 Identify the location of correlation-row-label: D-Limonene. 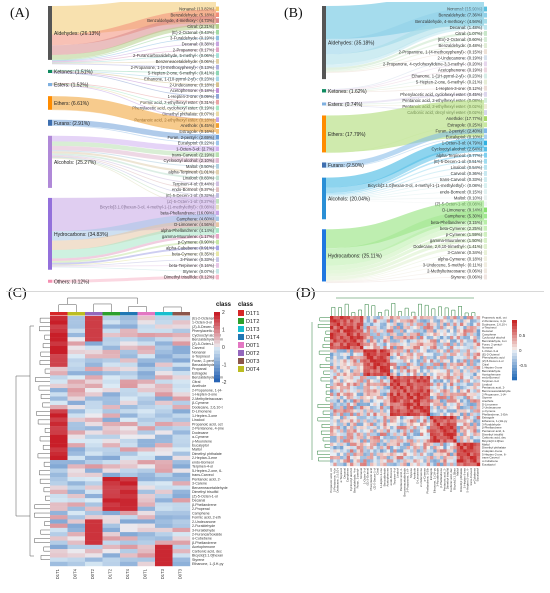
(490, 404).